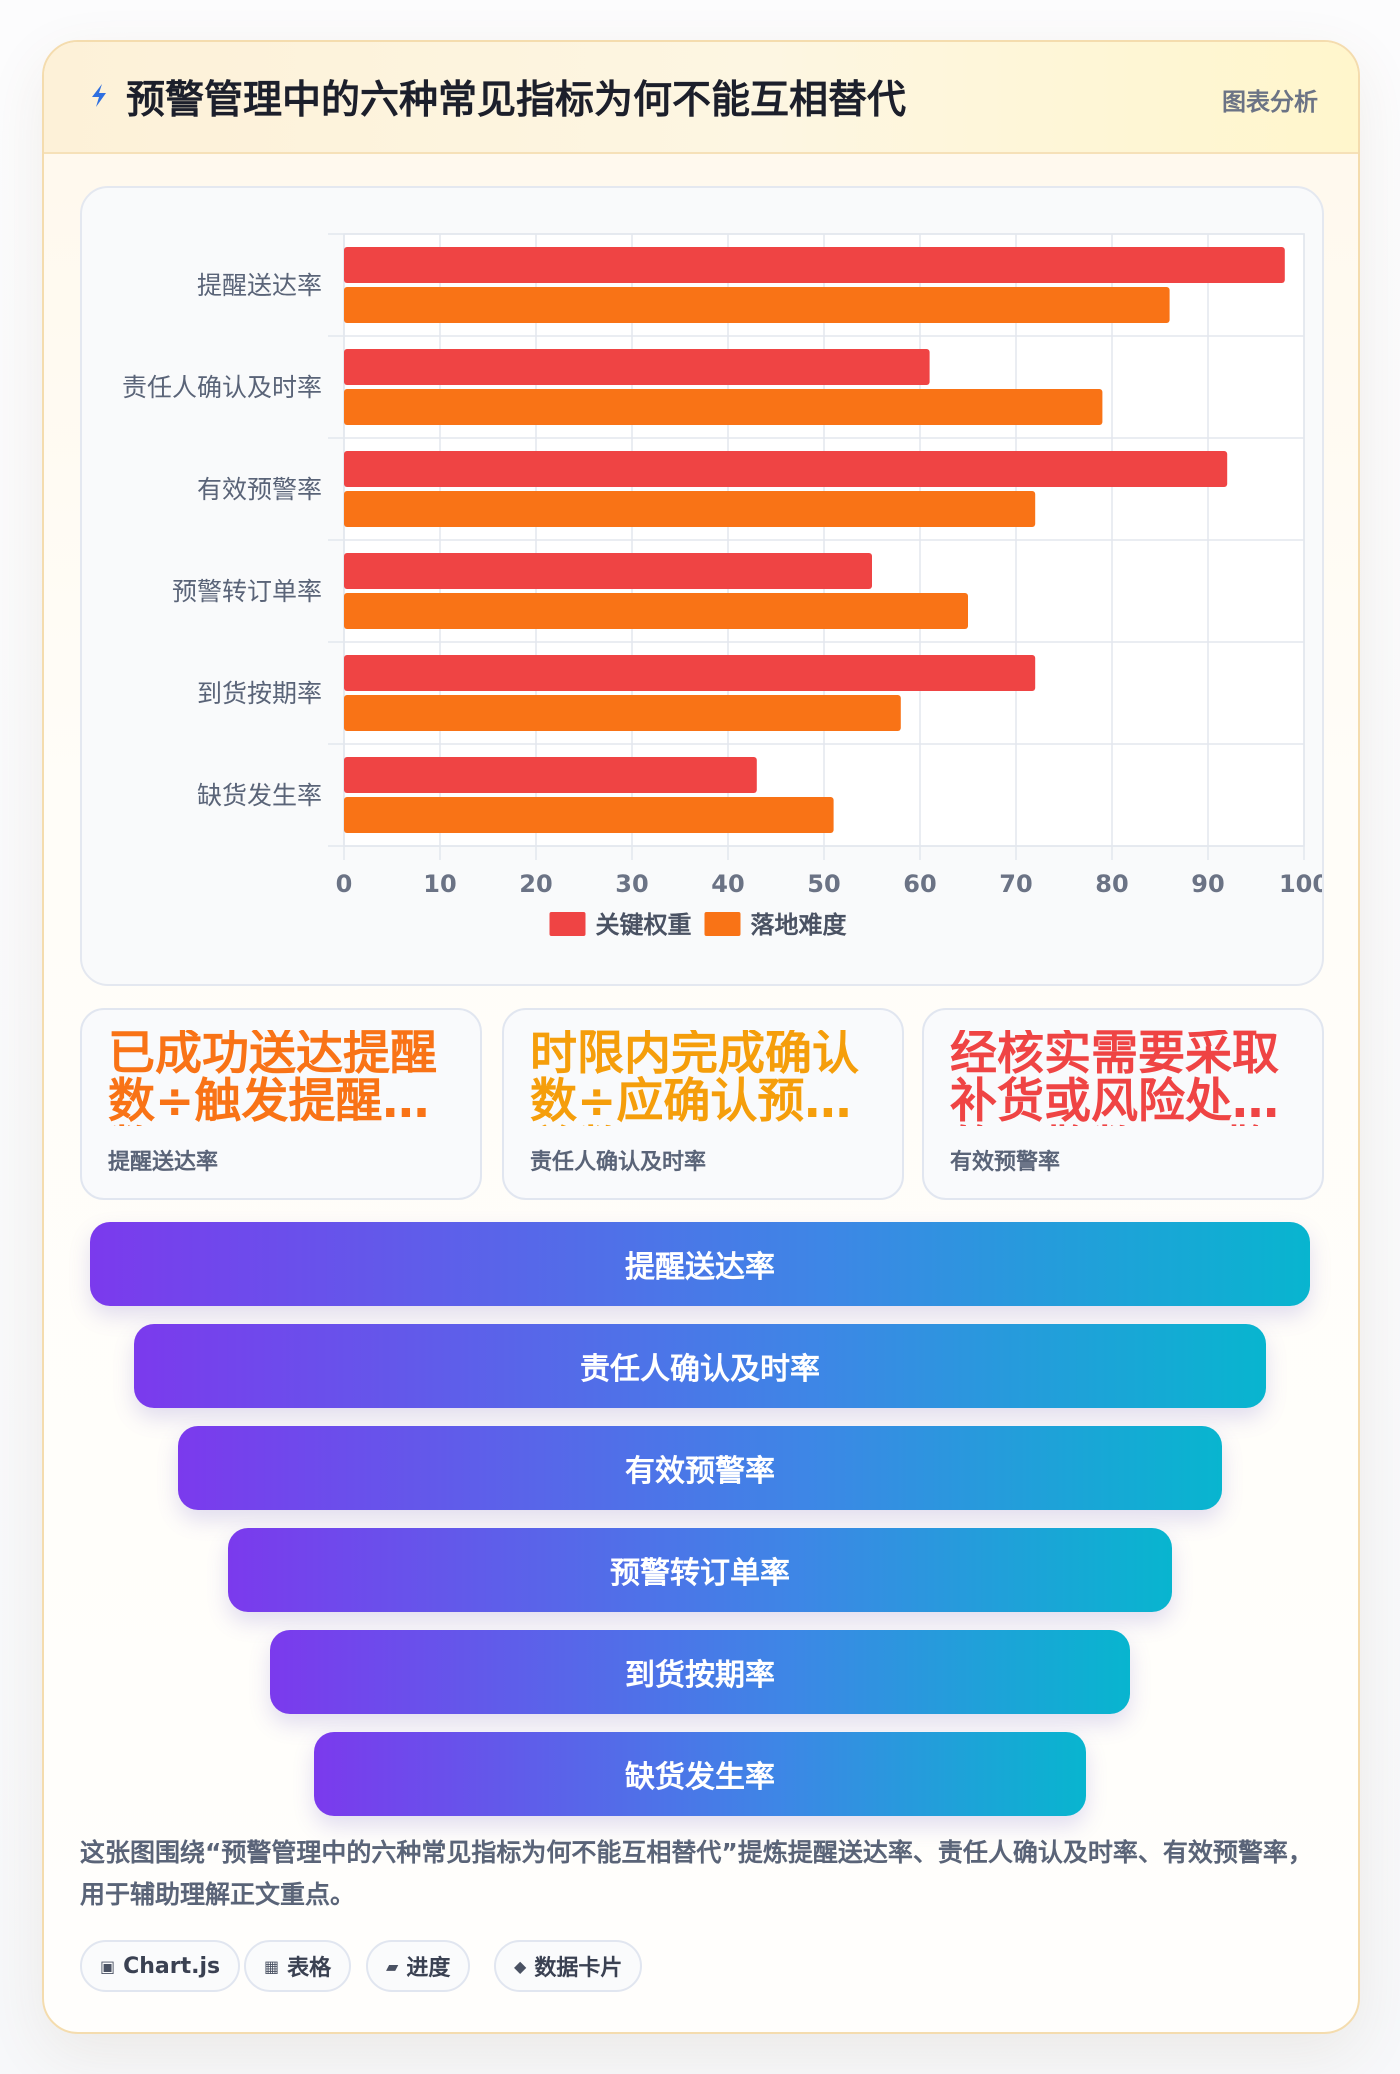  What do you see at coordinates (222, 387) in the screenshot?
I see `y-tick-label: 责任人确认及时率` at bounding box center [222, 387].